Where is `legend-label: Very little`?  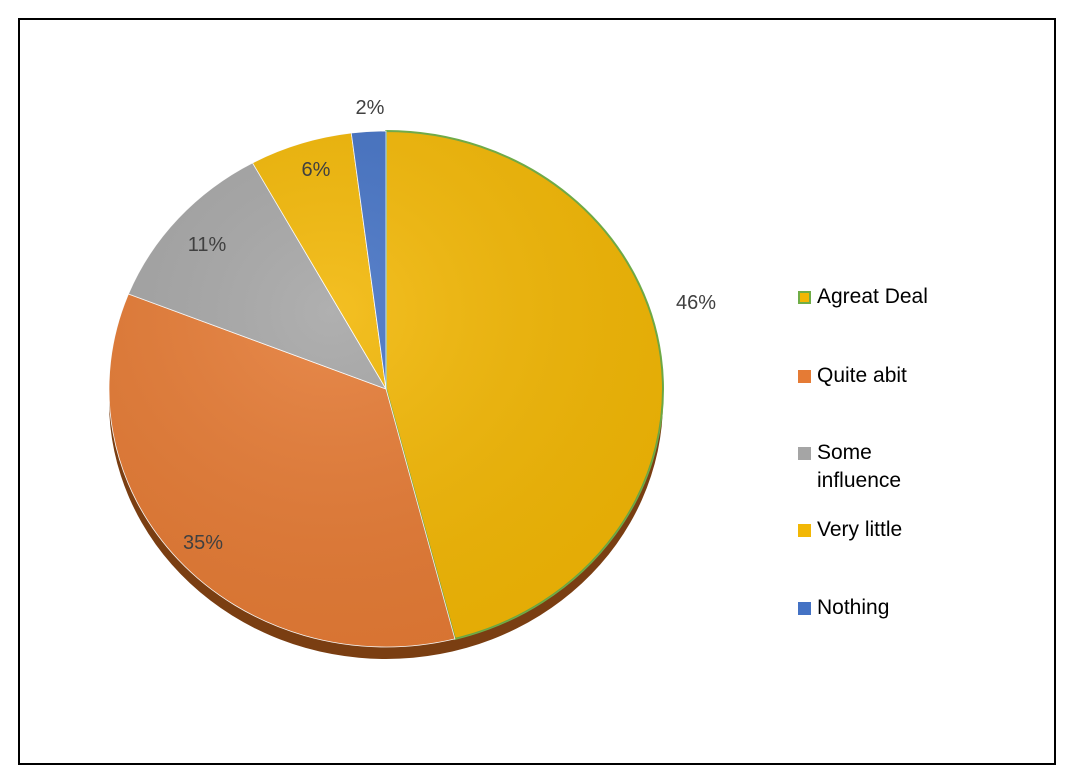 legend-label: Very little is located at coordinates (860, 529).